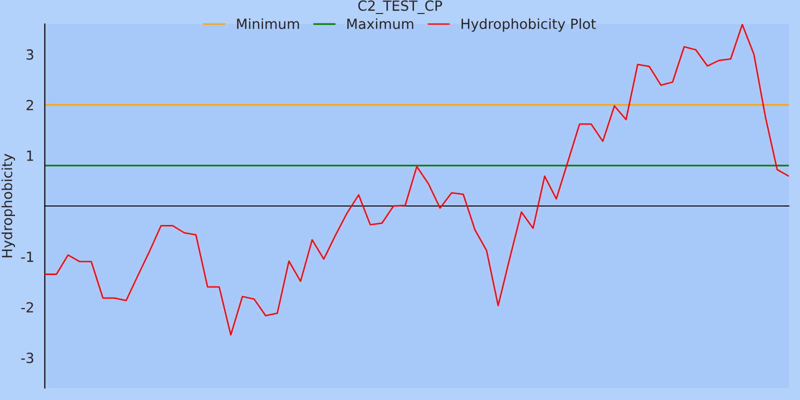  What do you see at coordinates (27, 257) in the screenshot?
I see `y-tick-label: -1` at bounding box center [27, 257].